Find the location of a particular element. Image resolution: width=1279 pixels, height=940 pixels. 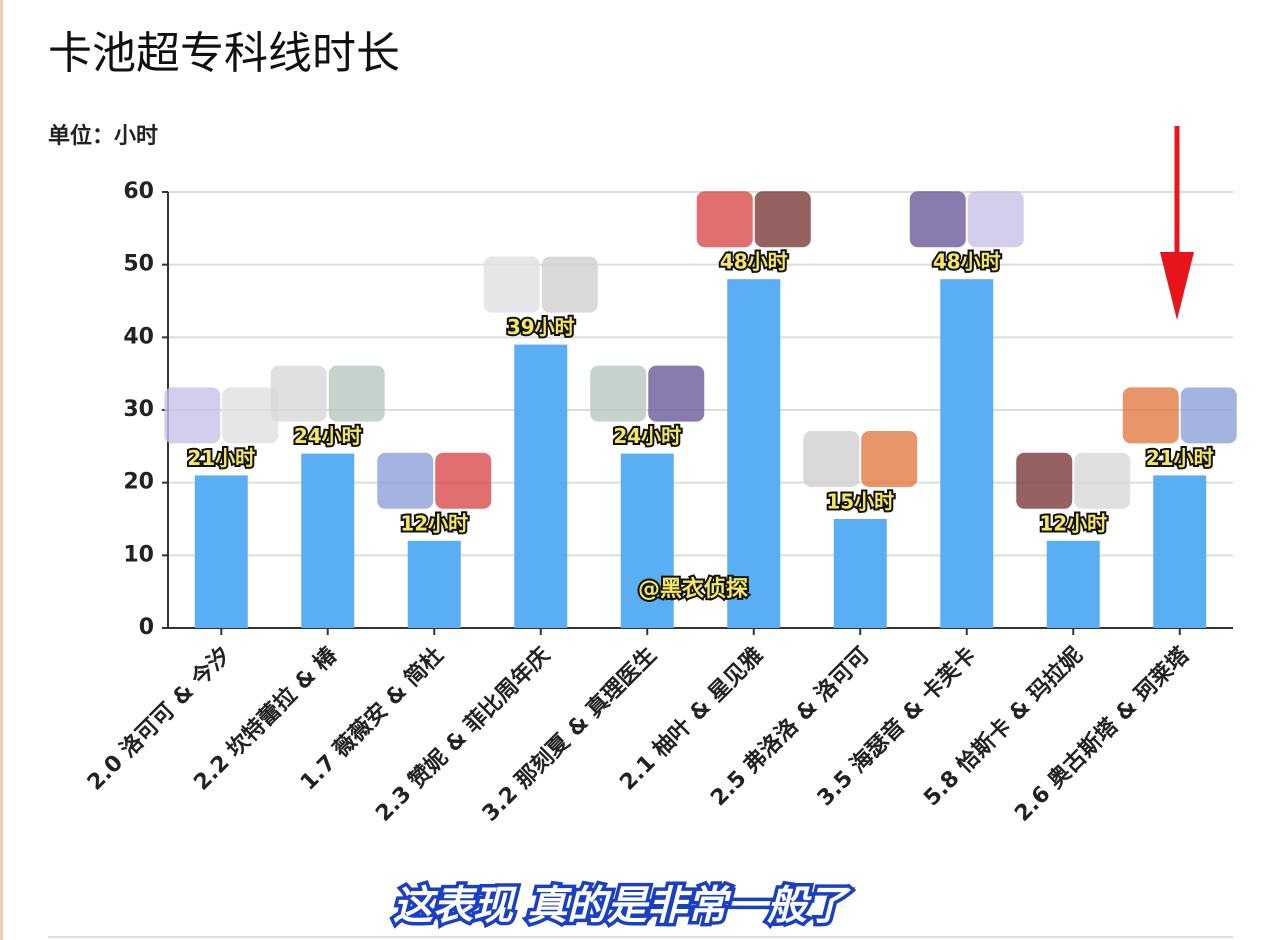

caption: 这表现 真的是非常一般了 is located at coordinates (622, 906).